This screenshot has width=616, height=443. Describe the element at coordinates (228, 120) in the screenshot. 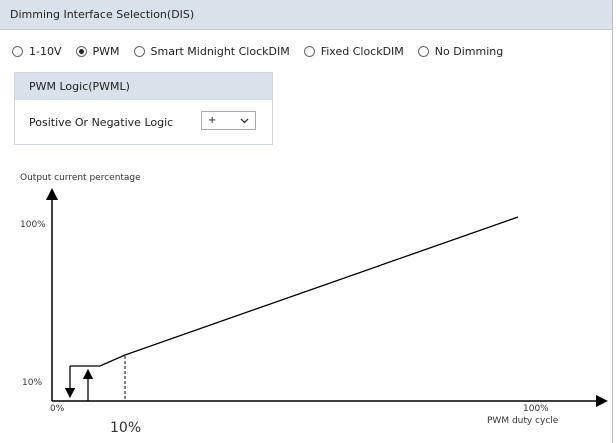

I see `logic-select: +` at that location.